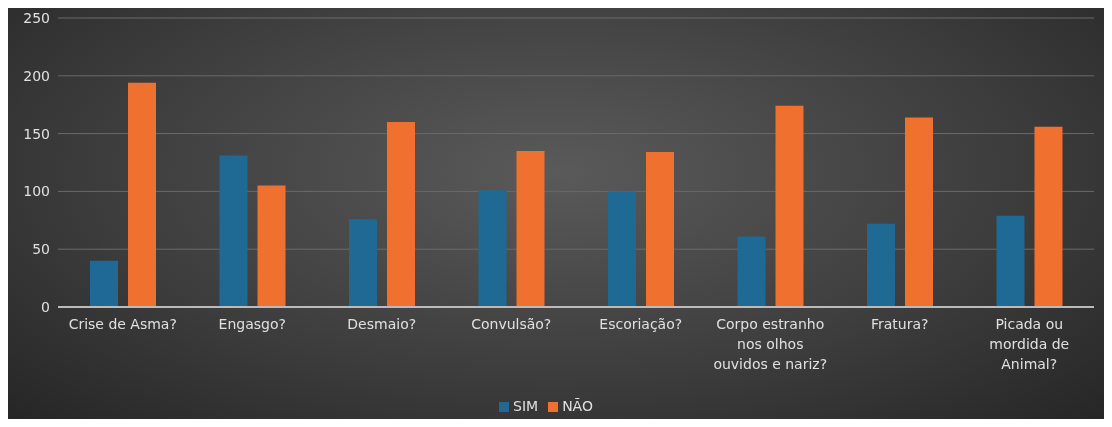 Image resolution: width=1112 pixels, height=427 pixels. I want to click on x-tick-label: Escoriação?, so click(641, 324).